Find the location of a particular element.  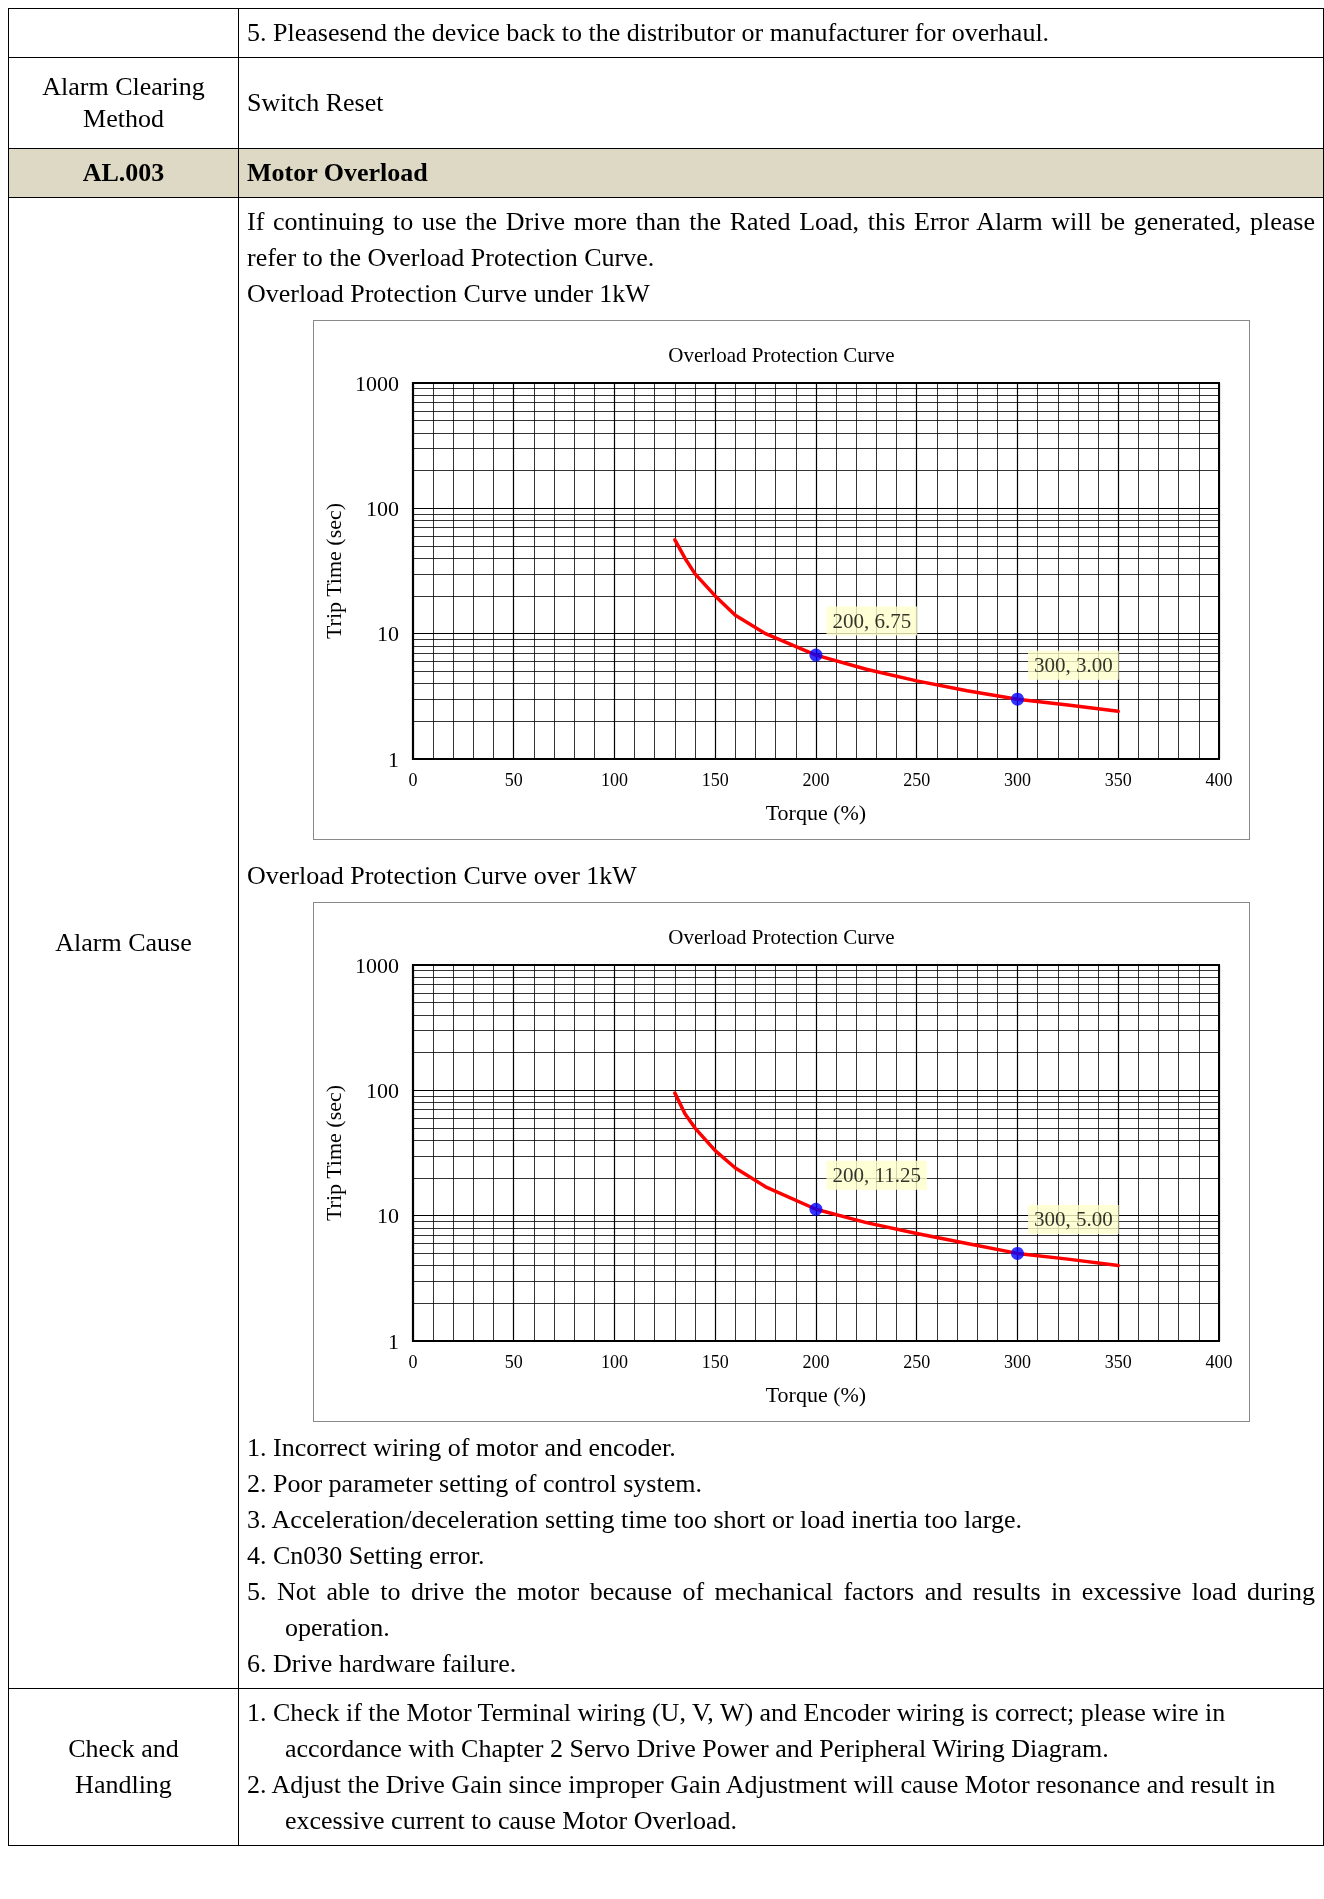

chart-subtitle: Overload Protection Curve under 1kW is located at coordinates (449, 294).